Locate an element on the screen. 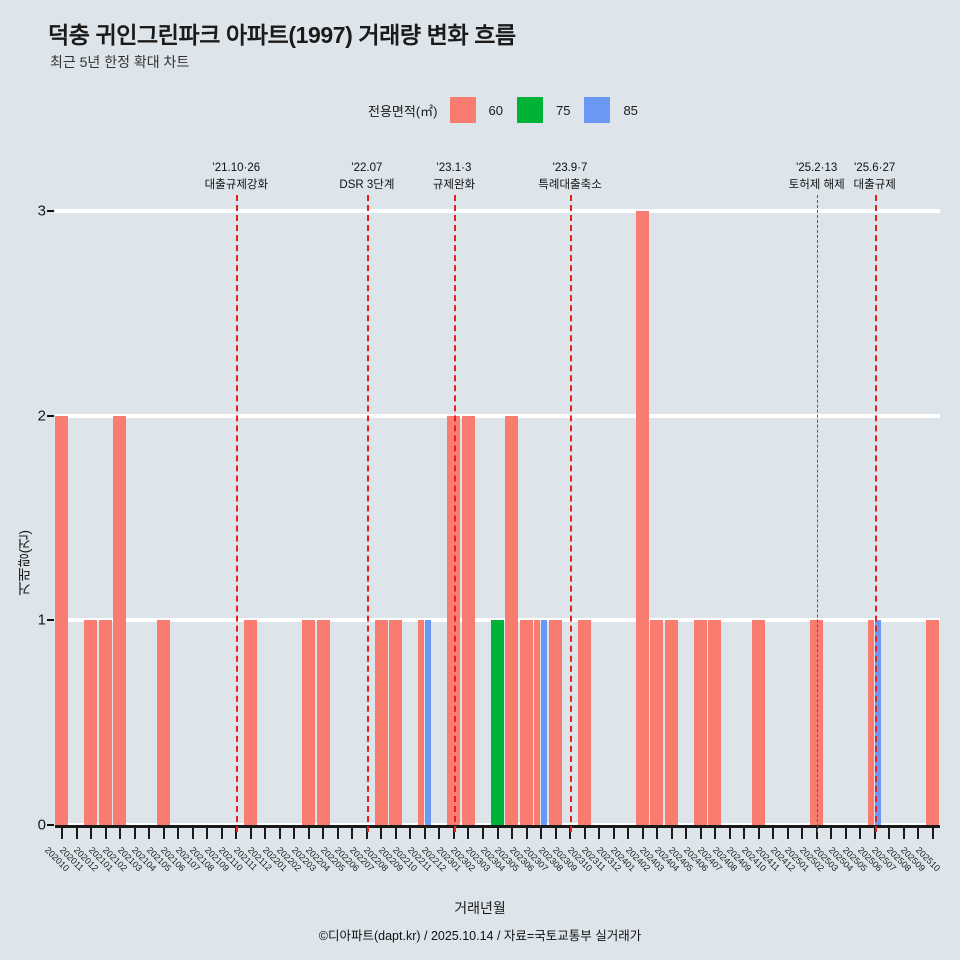 This screenshot has width=960, height=960. event-label: '23.1·3 규제완화 is located at coordinates (454, 177).